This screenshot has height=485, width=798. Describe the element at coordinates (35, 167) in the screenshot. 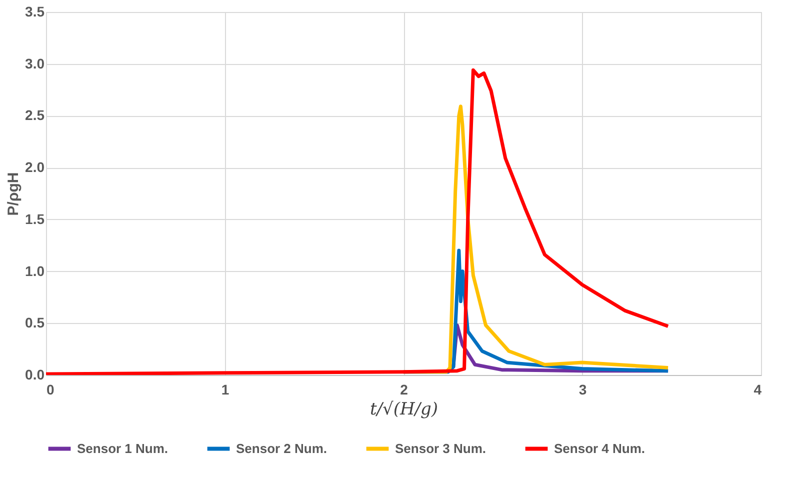

I see `y-tick-label: 2.0` at that location.